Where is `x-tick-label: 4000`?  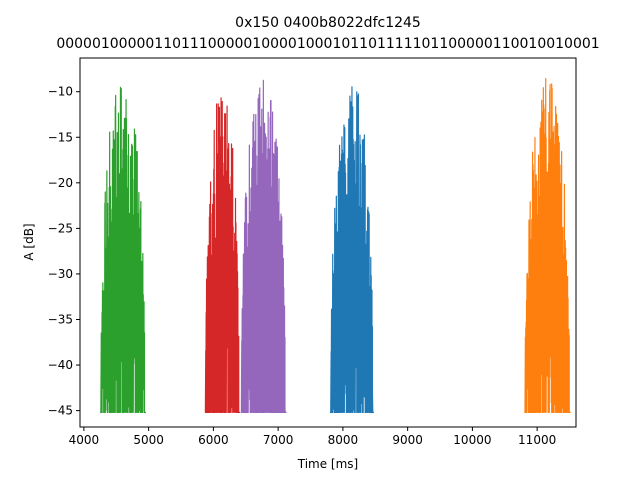
x-tick-label: 4000 is located at coordinates (84, 440).